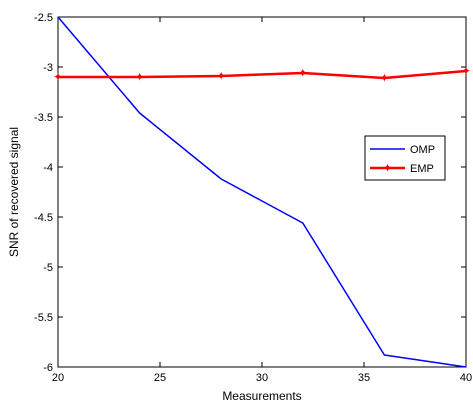  I want to click on y-tick-label: -5, so click(48, 268).